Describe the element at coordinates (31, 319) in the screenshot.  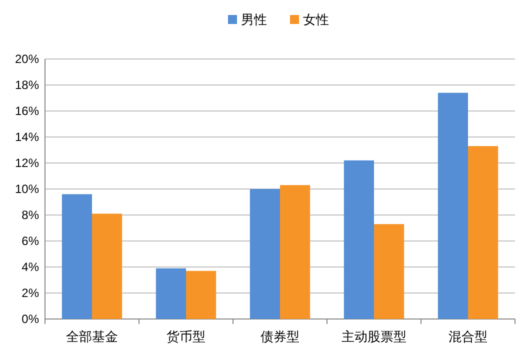
I see `y-tick-label: 0%` at that location.